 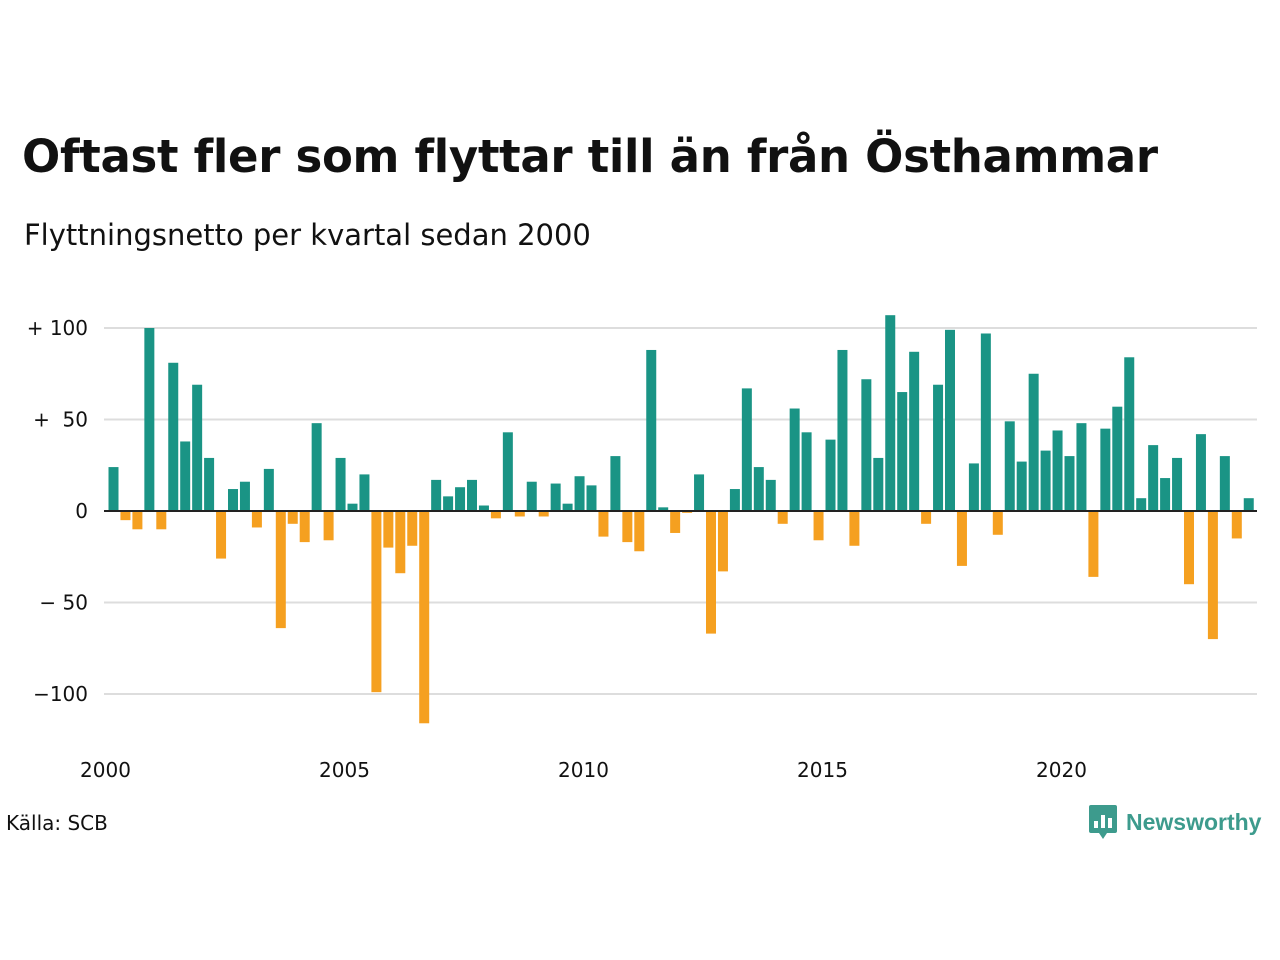 What do you see at coordinates (1093, 544) in the screenshot?
I see `bar-2020-k3` at bounding box center [1093, 544].